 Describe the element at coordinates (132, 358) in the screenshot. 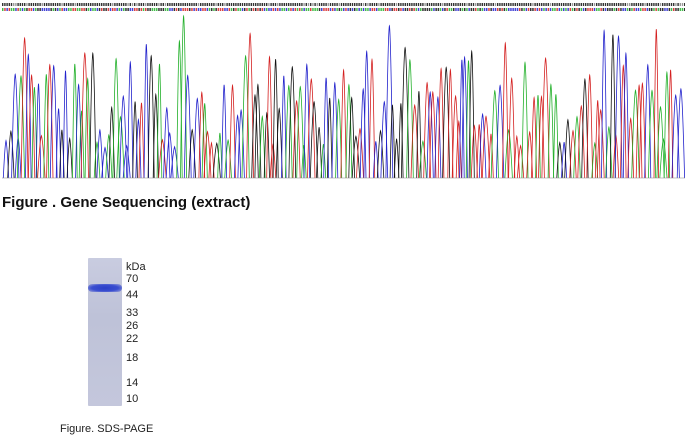

I see `marker-label: 18` at that location.